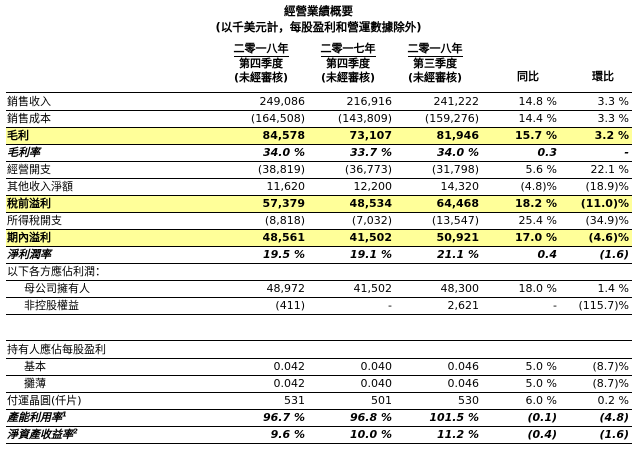 This screenshot has height=462, width=637. What do you see at coordinates (547, 152) in the screenshot?
I see `cell: 0.3` at bounding box center [547, 152].